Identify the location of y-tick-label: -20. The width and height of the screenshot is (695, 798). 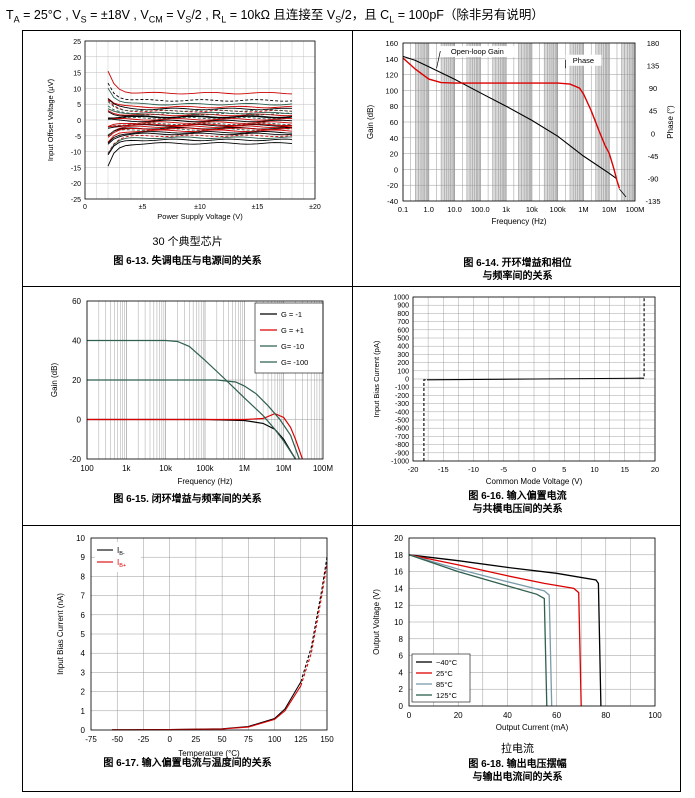
(392, 185).